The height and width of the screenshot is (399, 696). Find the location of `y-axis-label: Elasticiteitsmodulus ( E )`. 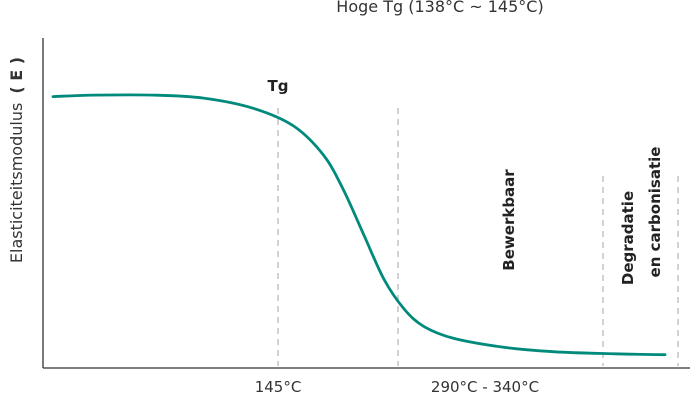

y-axis-label: Elasticiteitsmodulus ( E ) is located at coordinates (16, 160).